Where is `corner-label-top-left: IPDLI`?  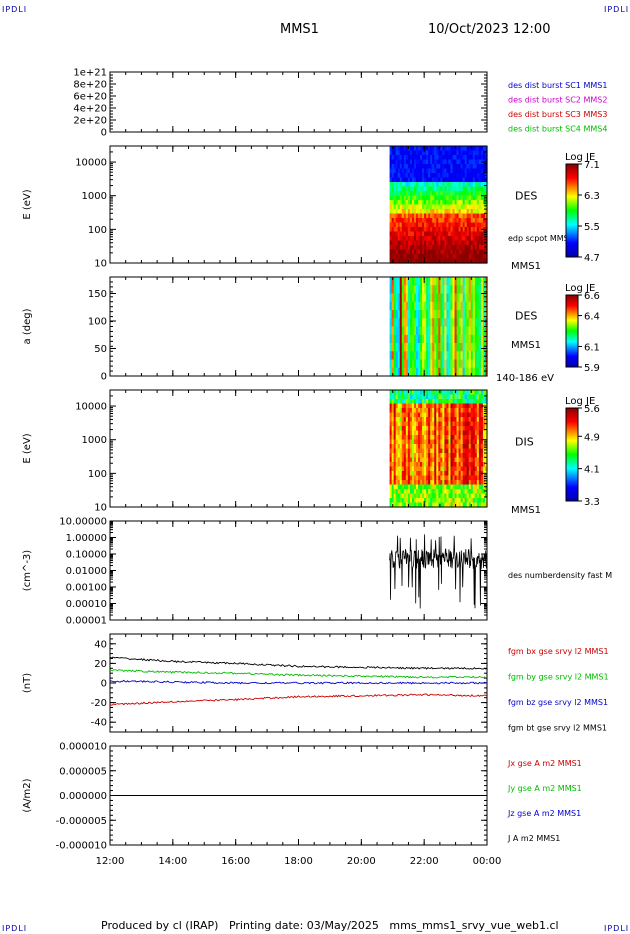 corner-label-top-left: IPDLI is located at coordinates (15, 9).